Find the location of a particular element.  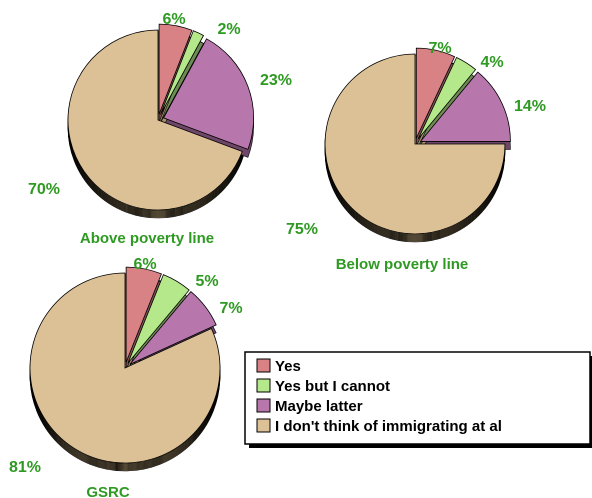

pie-value-label: 23% is located at coordinates (276, 80).